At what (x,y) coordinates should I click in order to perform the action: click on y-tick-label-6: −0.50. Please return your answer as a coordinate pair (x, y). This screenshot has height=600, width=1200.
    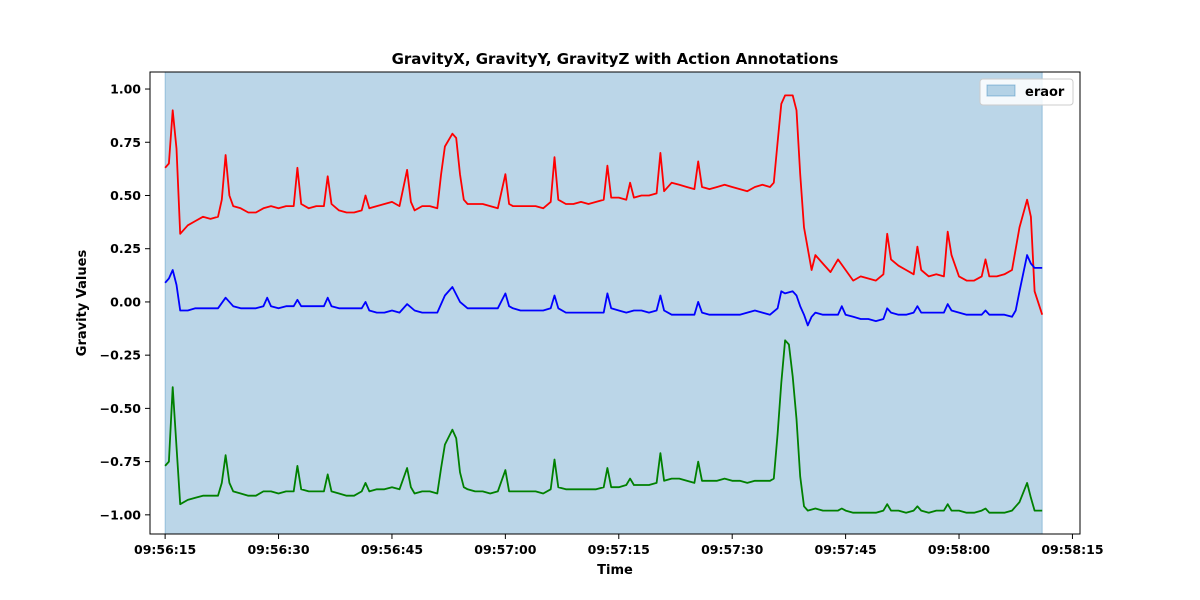
    Looking at the image, I should click on (121, 408).